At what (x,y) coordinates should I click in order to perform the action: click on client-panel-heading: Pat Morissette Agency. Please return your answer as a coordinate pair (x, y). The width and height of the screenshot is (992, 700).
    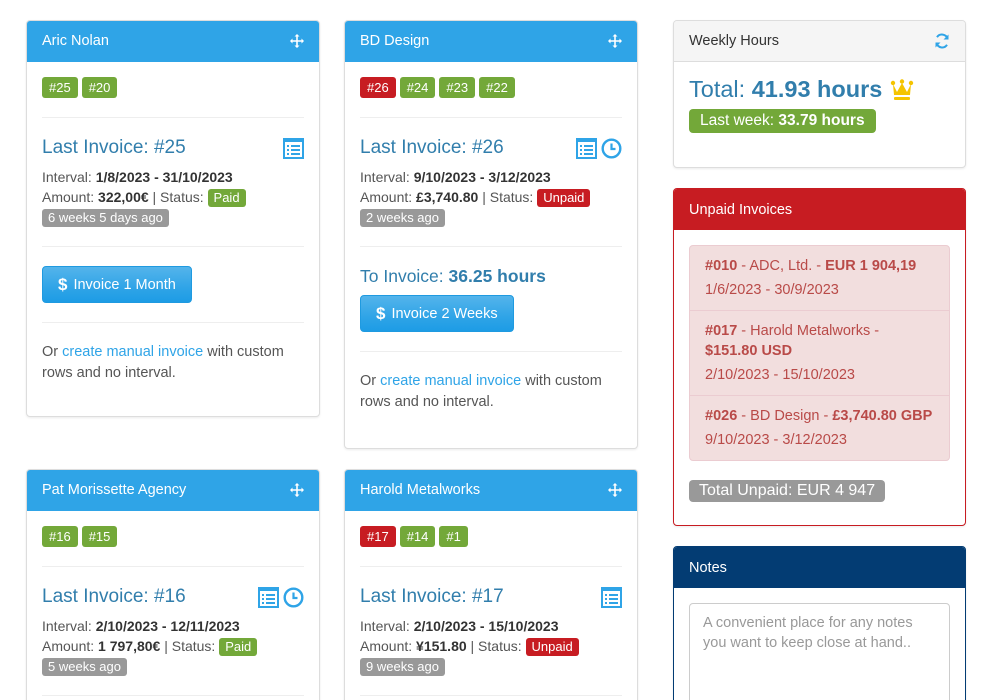
    Looking at the image, I should click on (173, 490).